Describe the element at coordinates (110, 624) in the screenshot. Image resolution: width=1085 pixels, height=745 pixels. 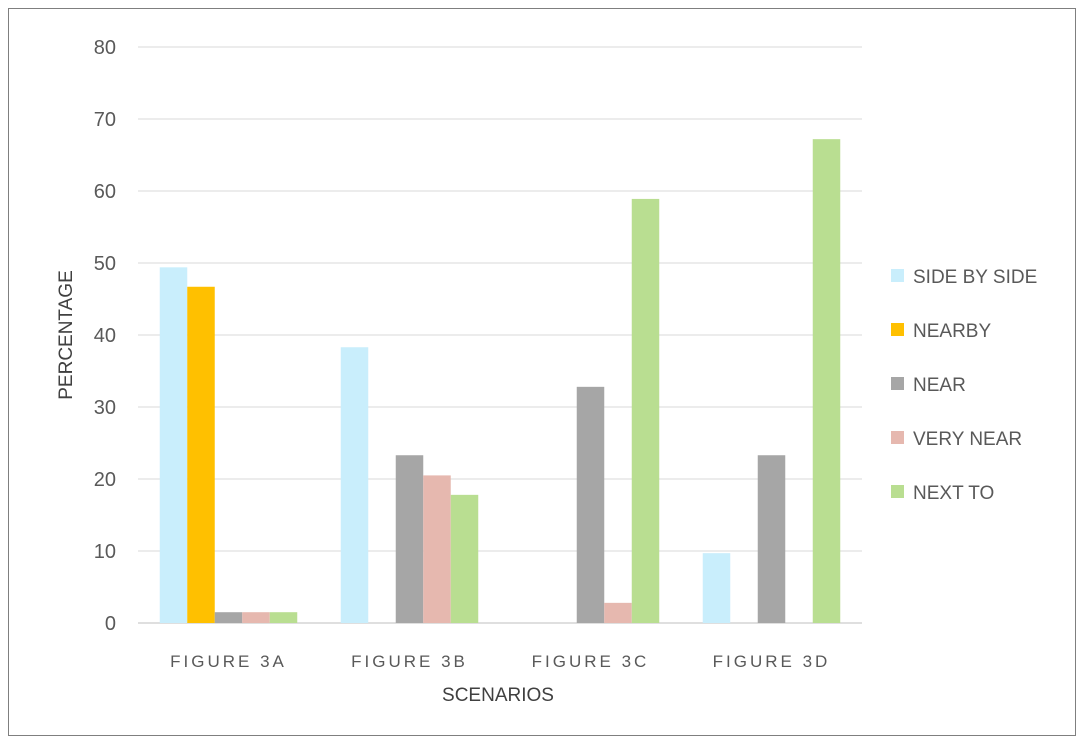
I see `y-tick-label: 0` at that location.